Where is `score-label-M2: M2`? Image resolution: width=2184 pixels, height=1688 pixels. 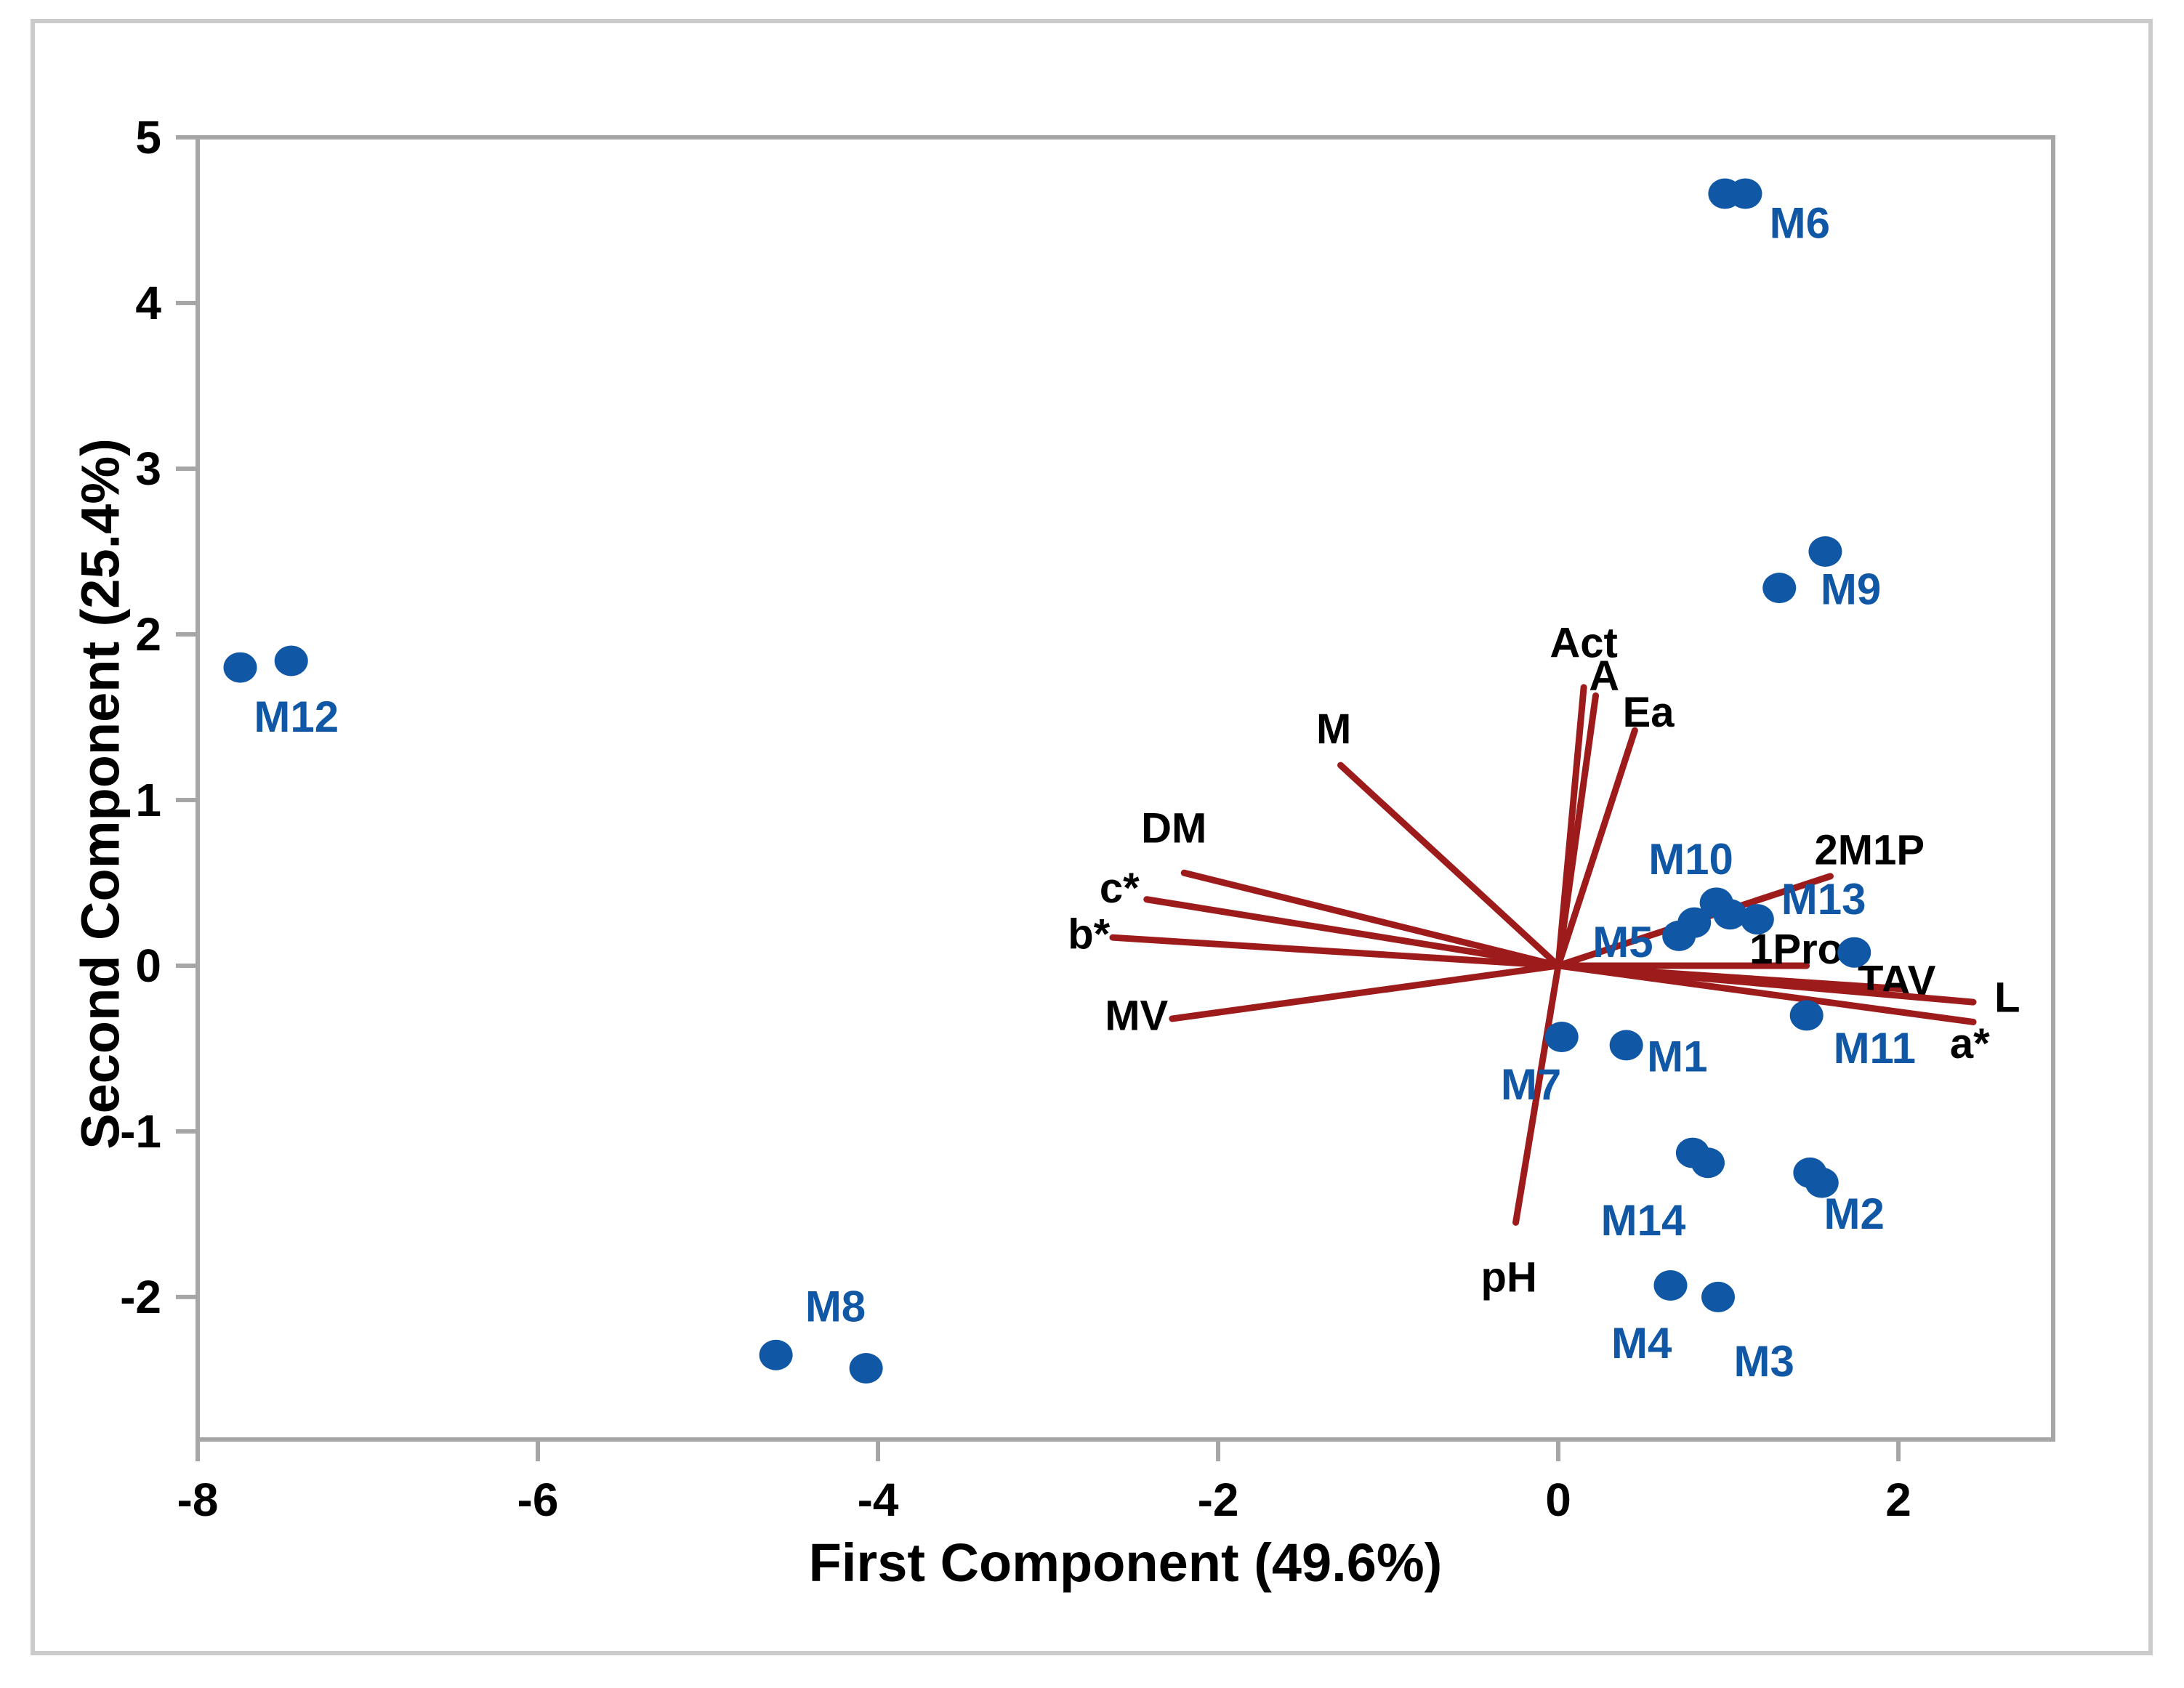
score-label-M2: M2 is located at coordinates (1854, 1214).